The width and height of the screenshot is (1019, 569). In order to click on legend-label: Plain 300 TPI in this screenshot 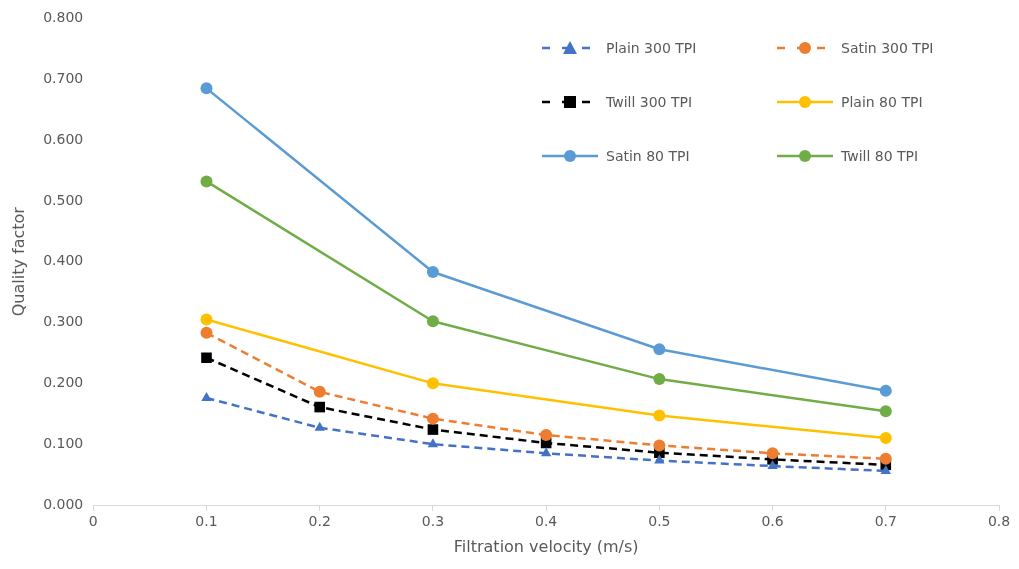, I will do `click(651, 48)`.